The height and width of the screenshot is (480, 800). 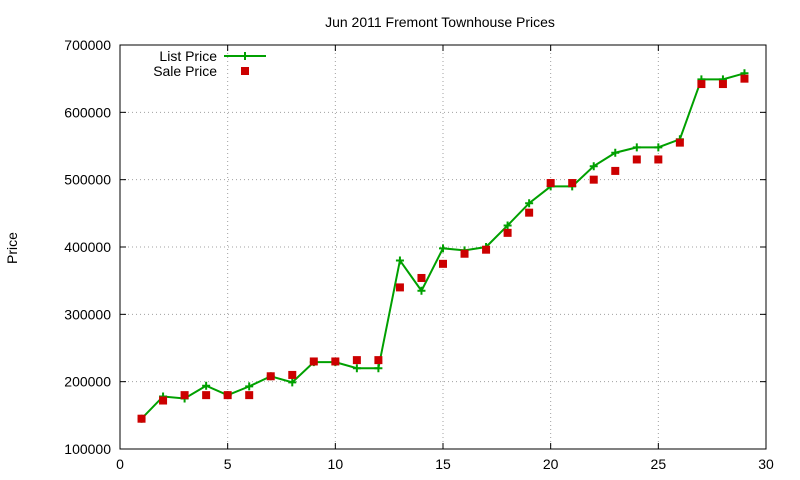 What do you see at coordinates (87, 247) in the screenshot?
I see `y-tick-label: 400000` at bounding box center [87, 247].